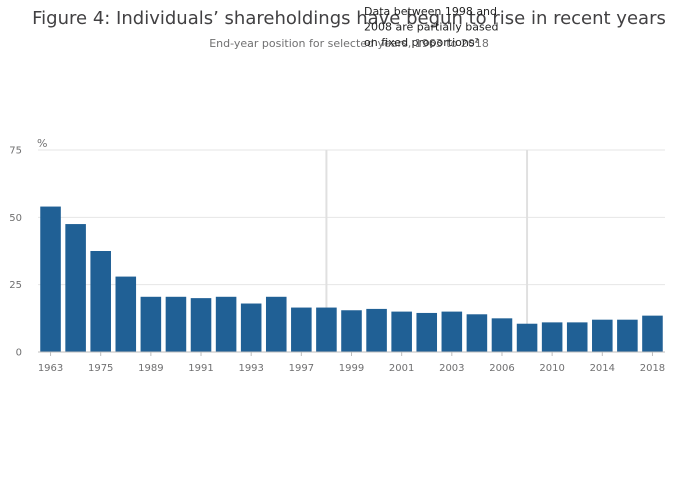 This screenshot has height=502, width=700. I want to click on annotation-line-1: Data between 1998 and, so click(430, 11).